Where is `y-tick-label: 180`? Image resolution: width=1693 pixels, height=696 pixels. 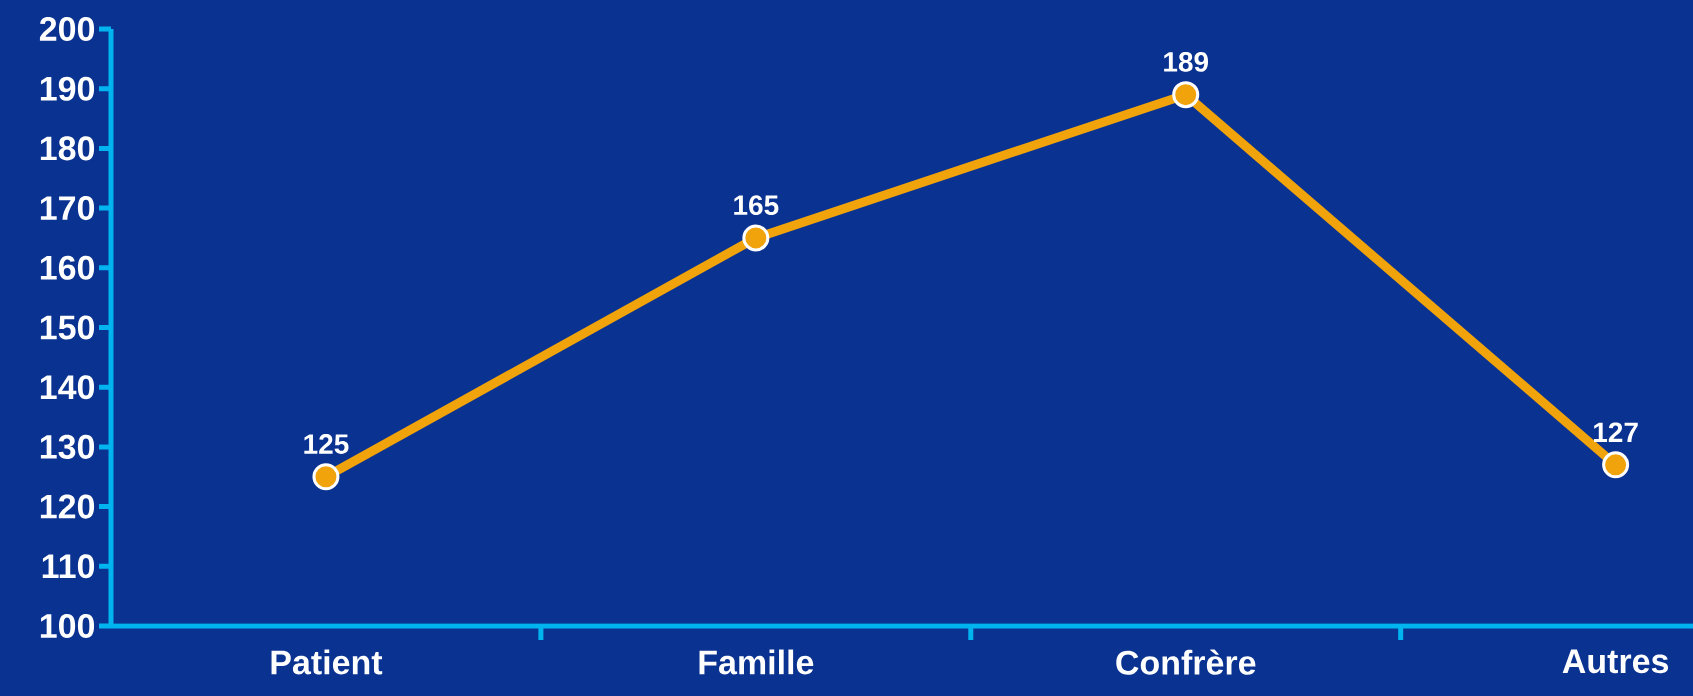
y-tick-label: 180 is located at coordinates (67, 148).